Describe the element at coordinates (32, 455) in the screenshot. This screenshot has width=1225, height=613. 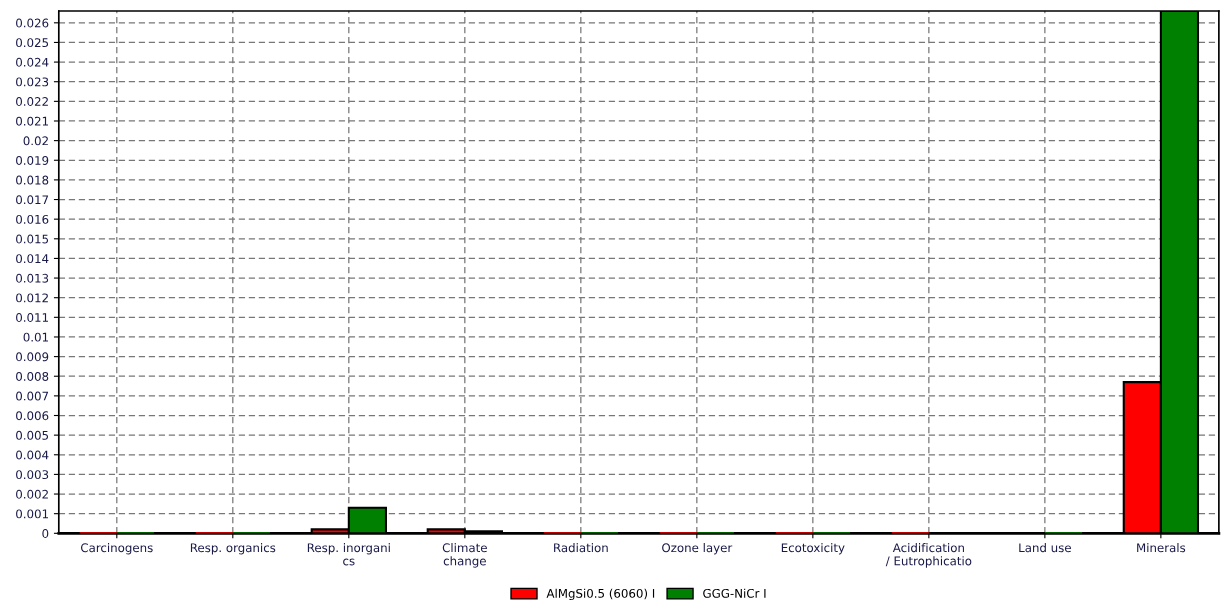
I see `y-tick-label: 0.004` at that location.